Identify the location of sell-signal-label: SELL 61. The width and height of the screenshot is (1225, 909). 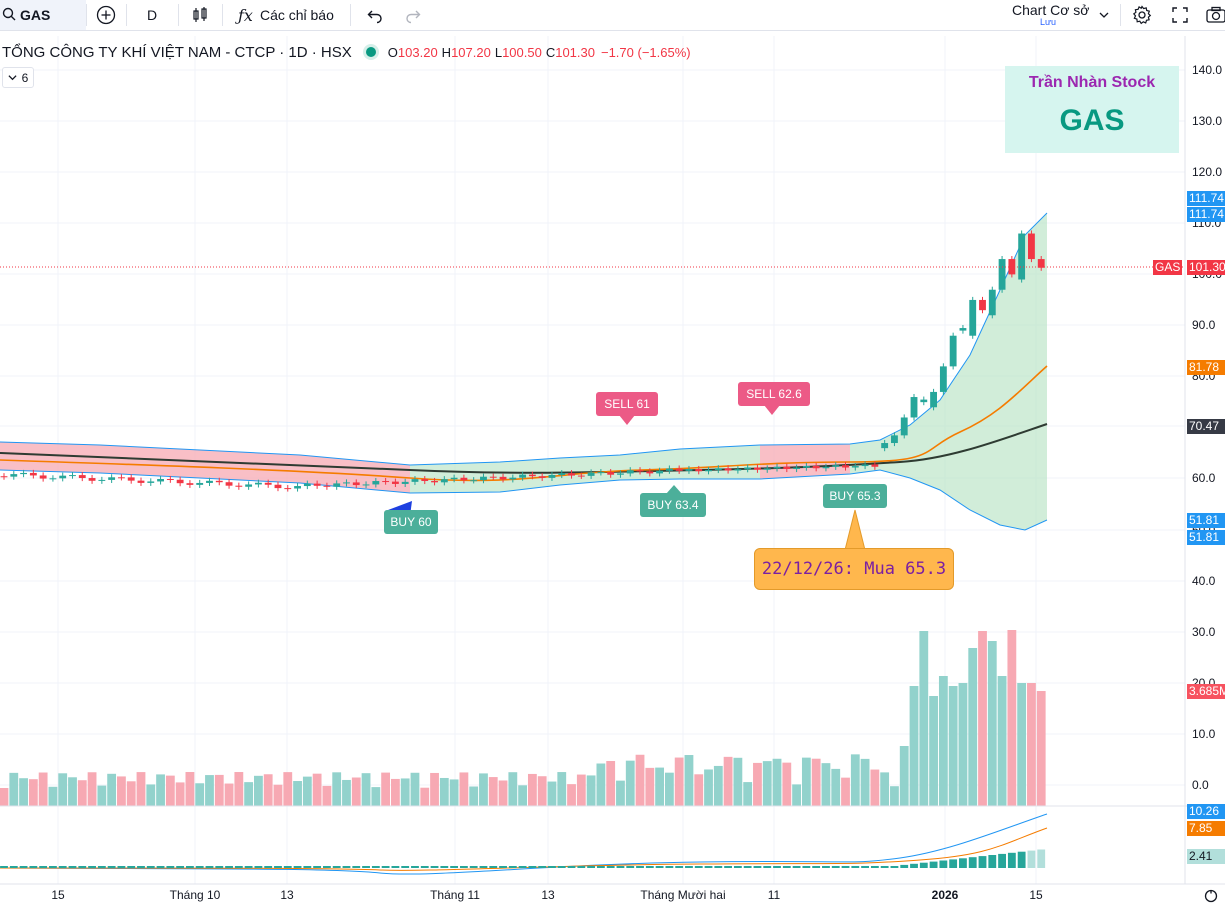
(627, 404).